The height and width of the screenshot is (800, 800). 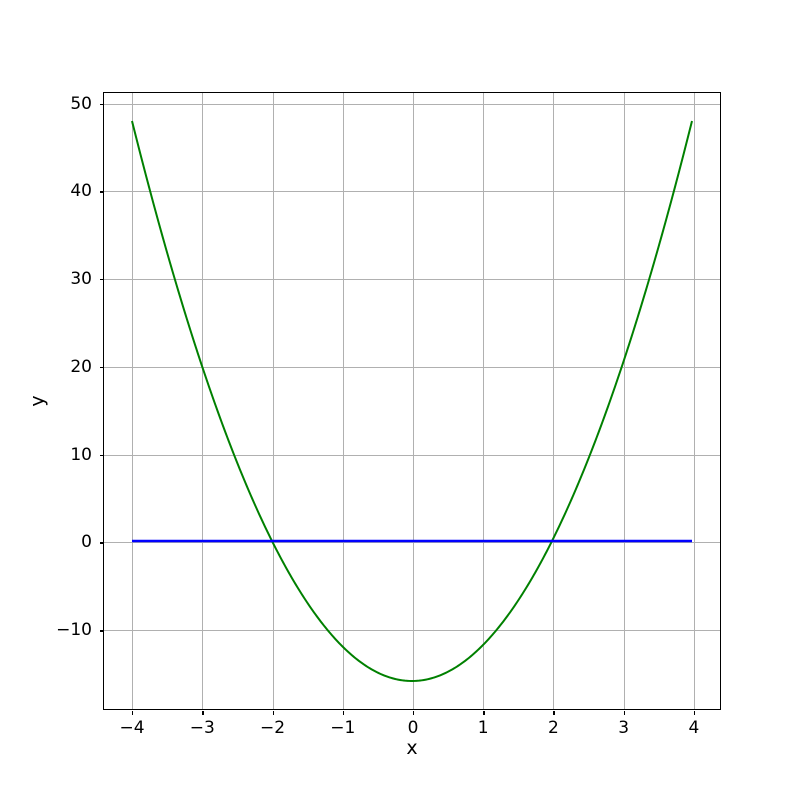 I want to click on x-tick-label: −2, so click(x=273, y=728).